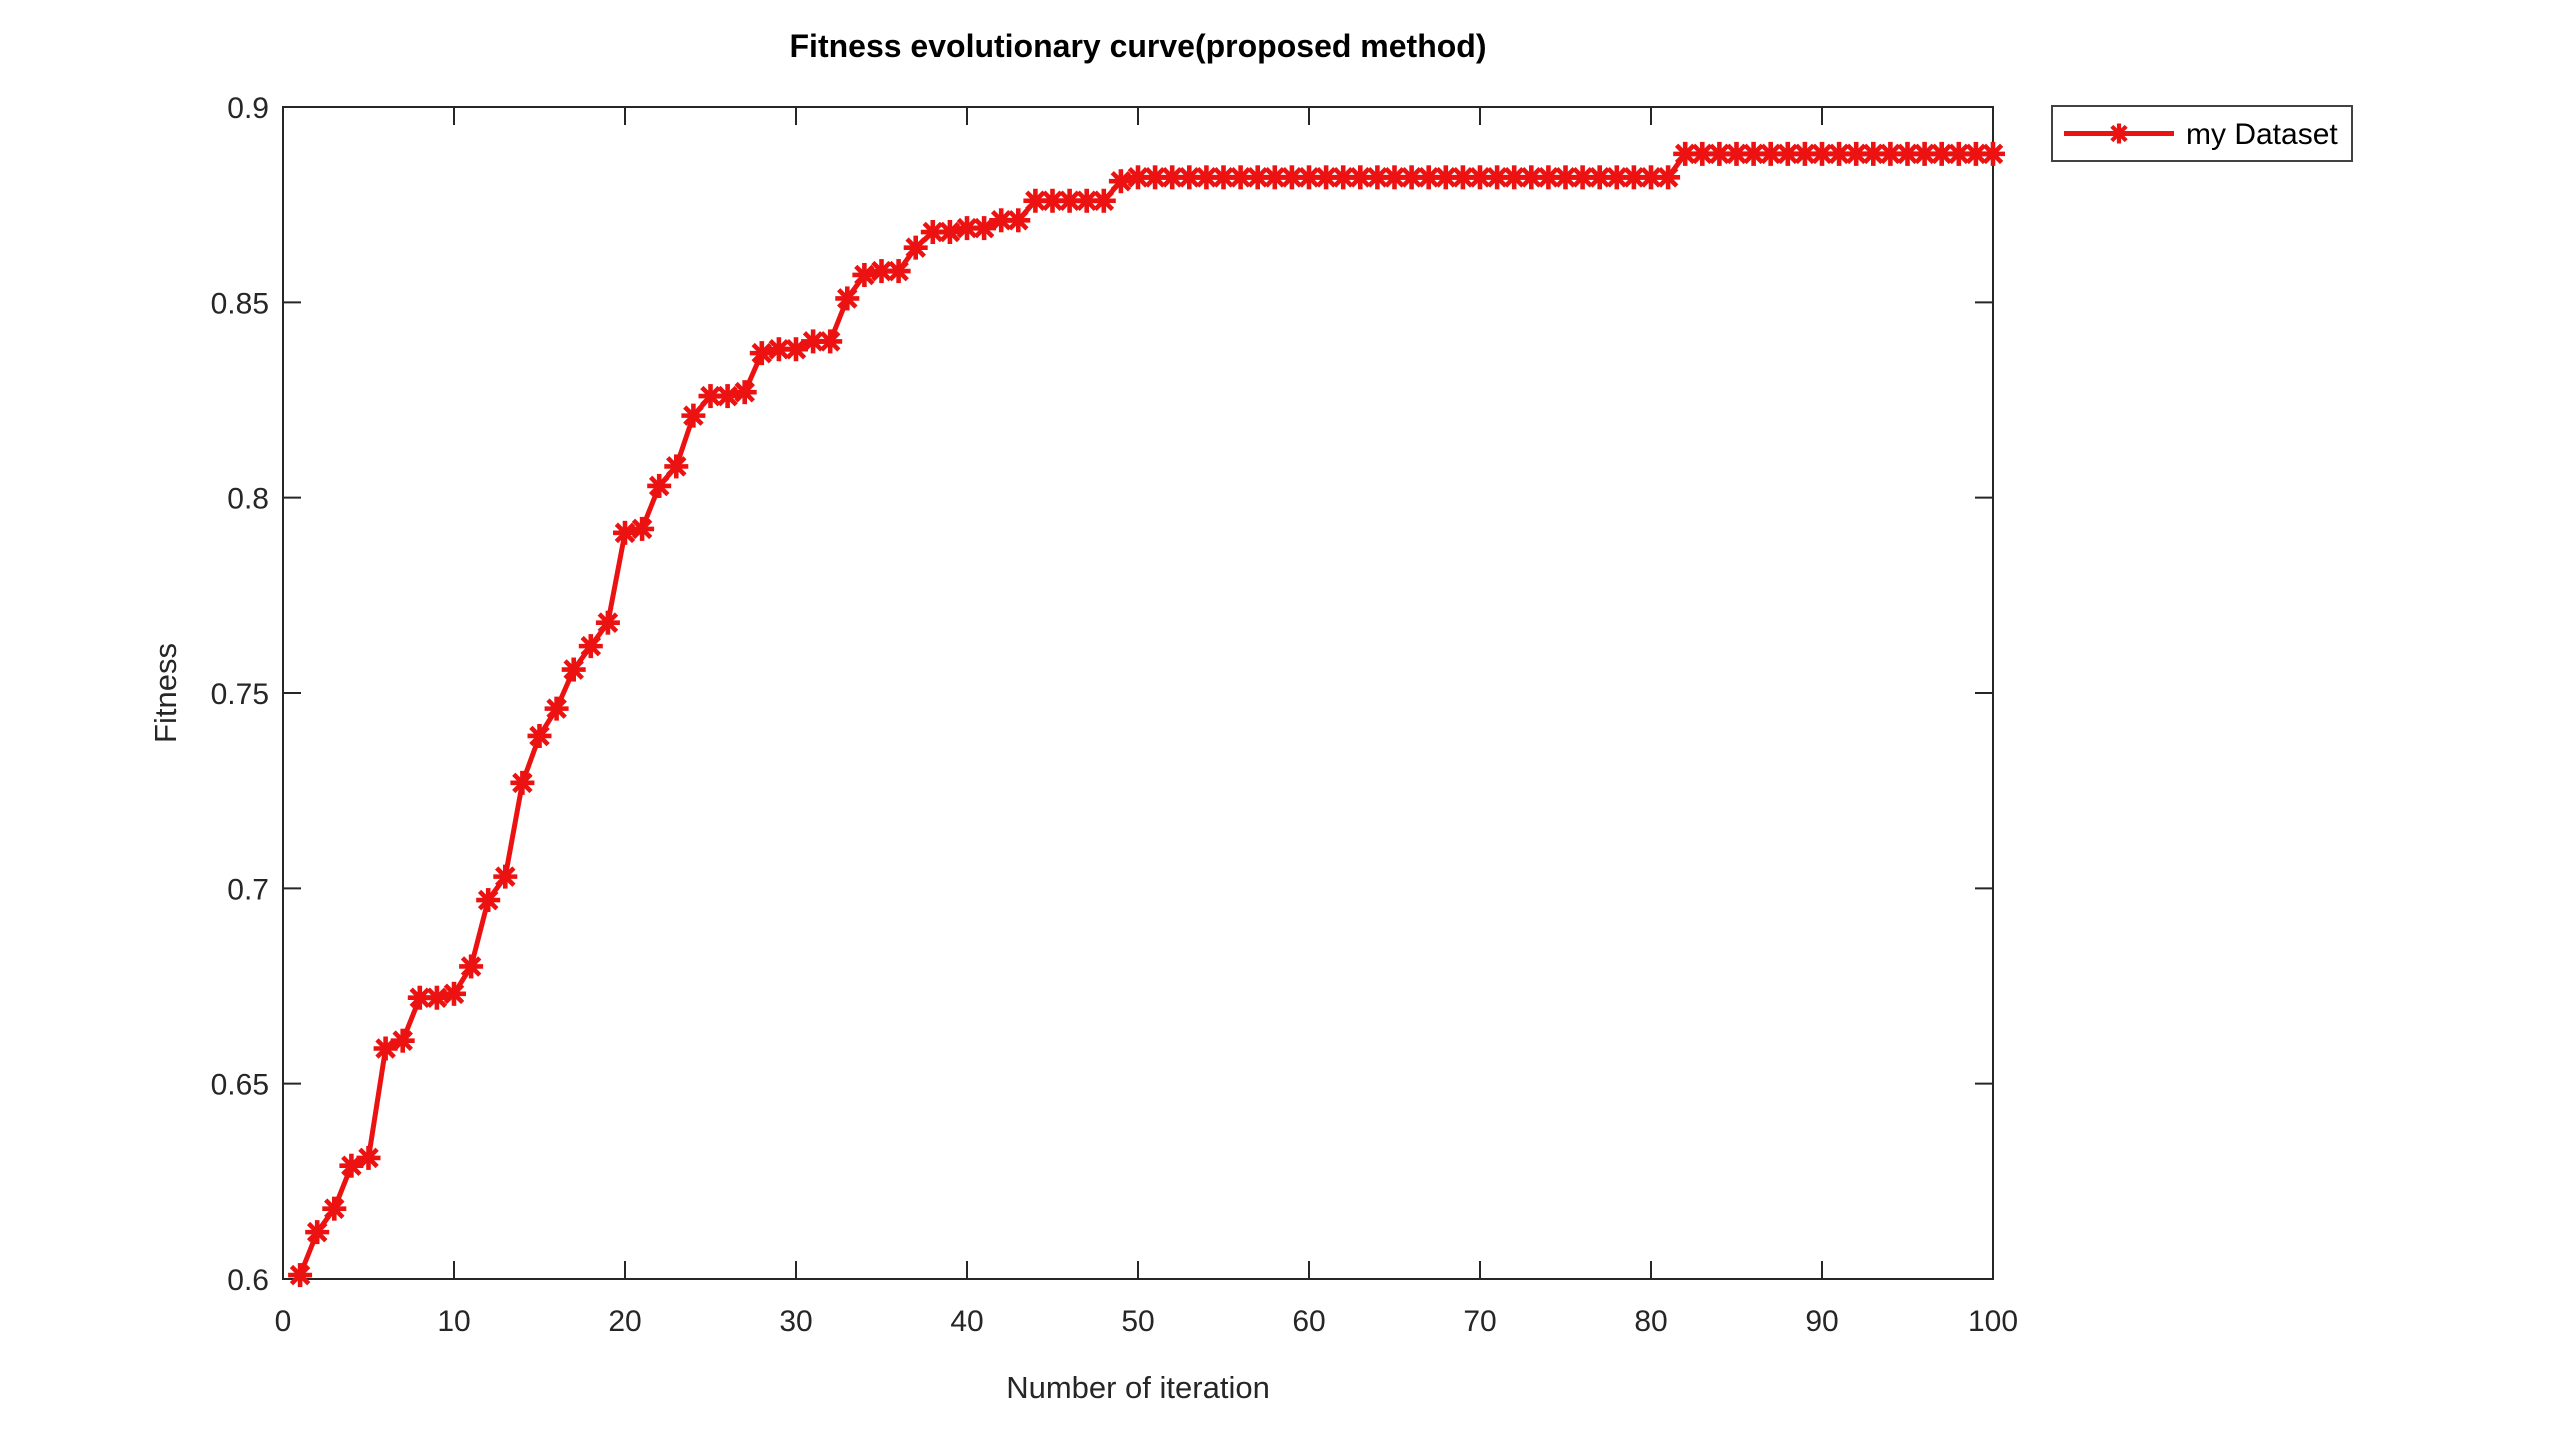 The height and width of the screenshot is (1439, 2560). What do you see at coordinates (248, 108) in the screenshot?
I see `y-tick-label: 0.9` at bounding box center [248, 108].